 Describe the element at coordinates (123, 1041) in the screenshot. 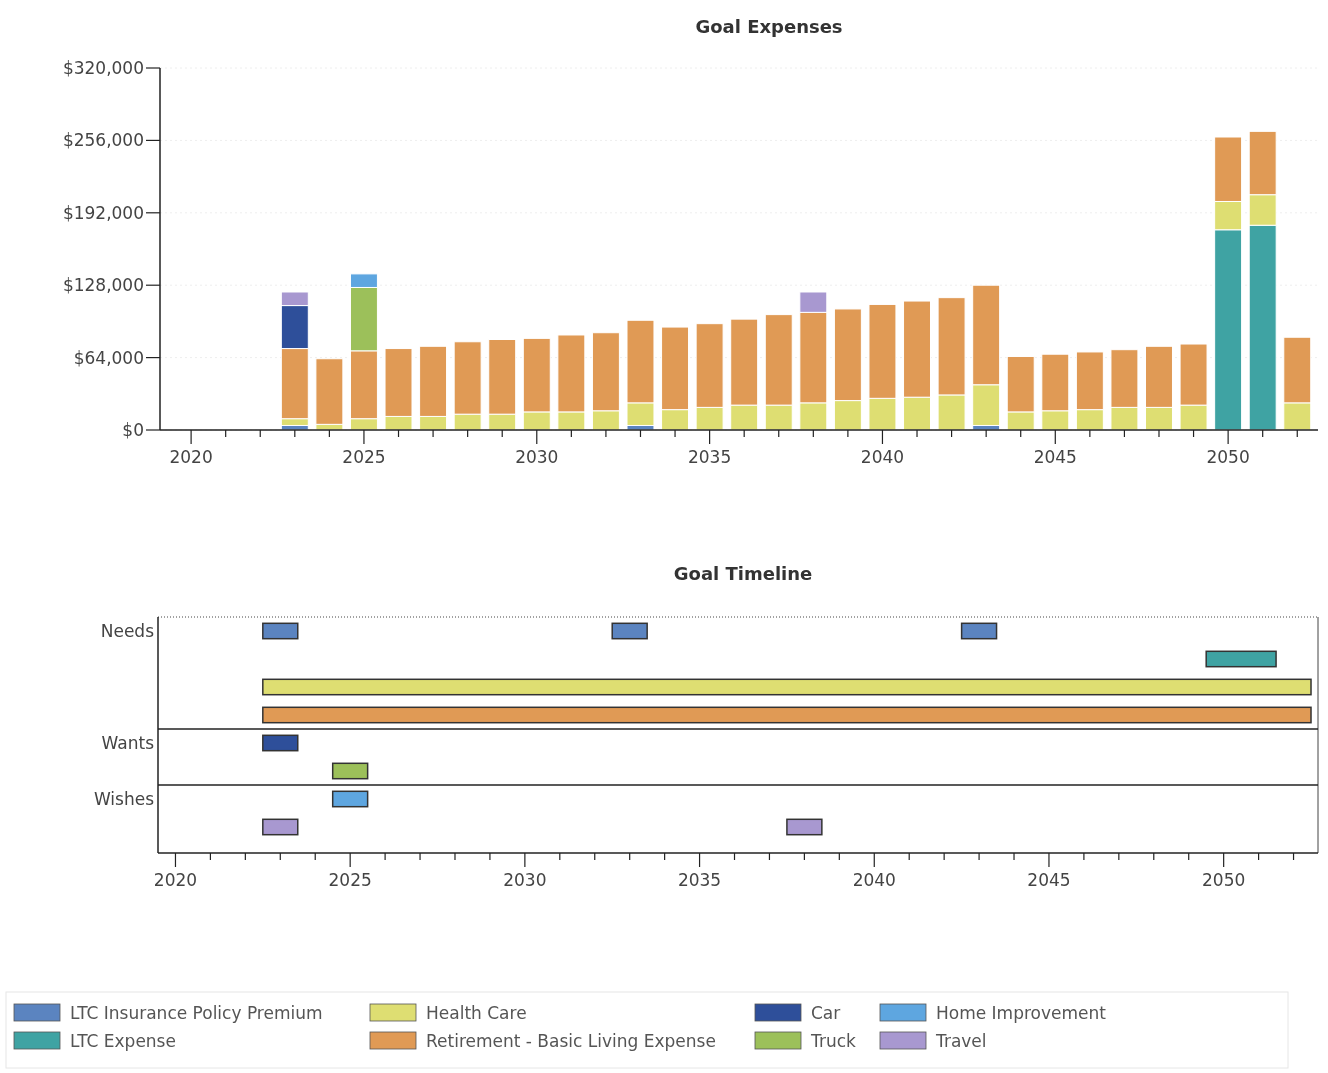

I see `legend-label: LTC Expense` at that location.